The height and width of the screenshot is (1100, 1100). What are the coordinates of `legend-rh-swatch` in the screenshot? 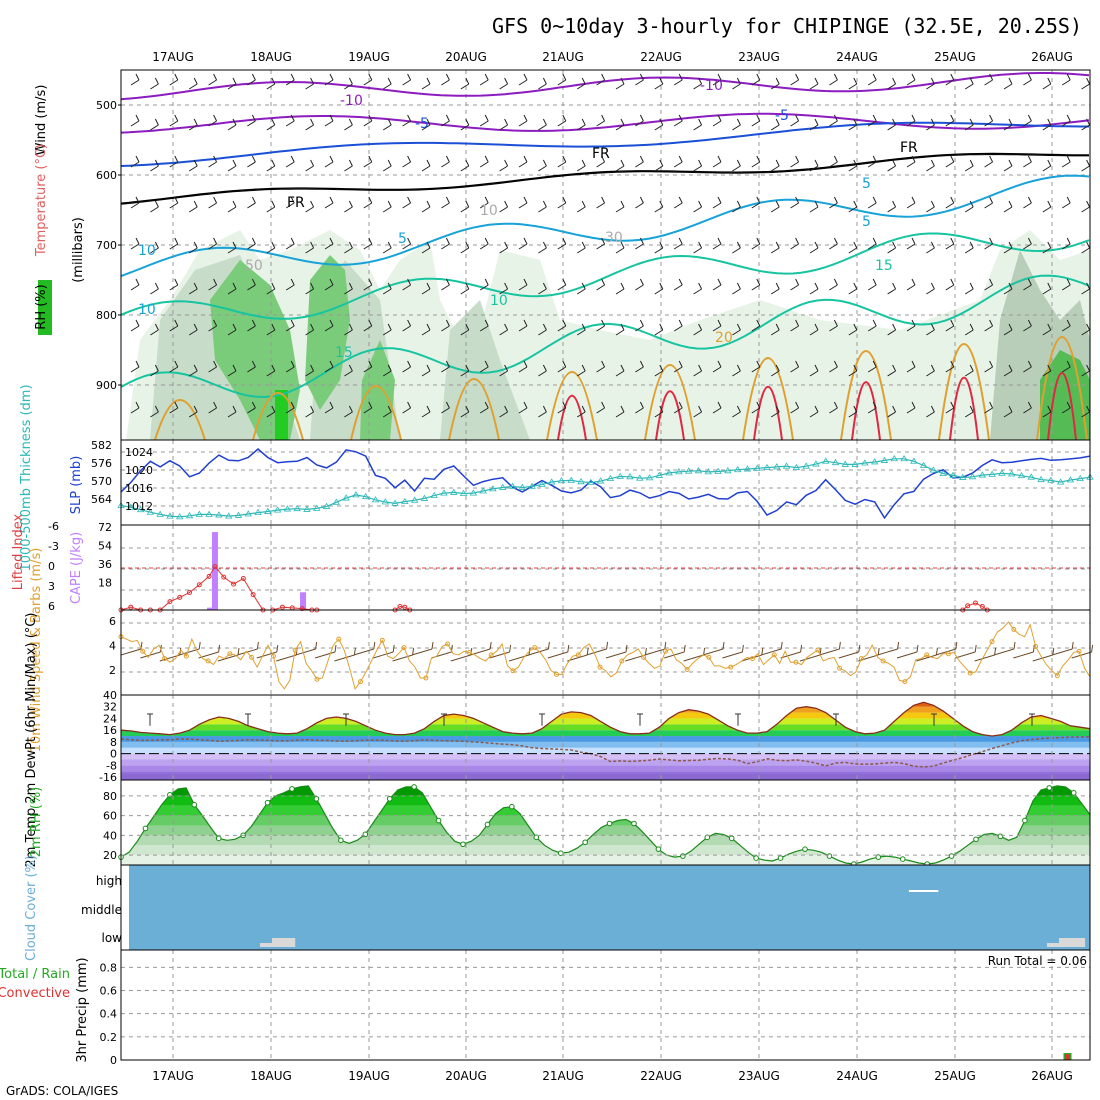 It's located at (45, 307).